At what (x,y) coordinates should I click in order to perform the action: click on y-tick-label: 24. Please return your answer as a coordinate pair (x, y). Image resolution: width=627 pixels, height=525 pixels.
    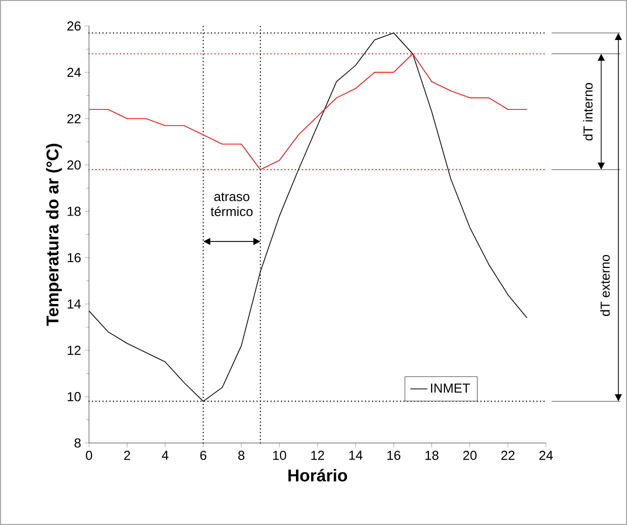
    Looking at the image, I should click on (74, 72).